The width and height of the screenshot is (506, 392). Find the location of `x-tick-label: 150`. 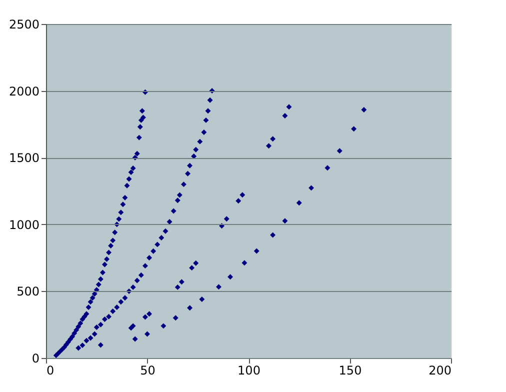

x-tick-label: 150 is located at coordinates (350, 371).